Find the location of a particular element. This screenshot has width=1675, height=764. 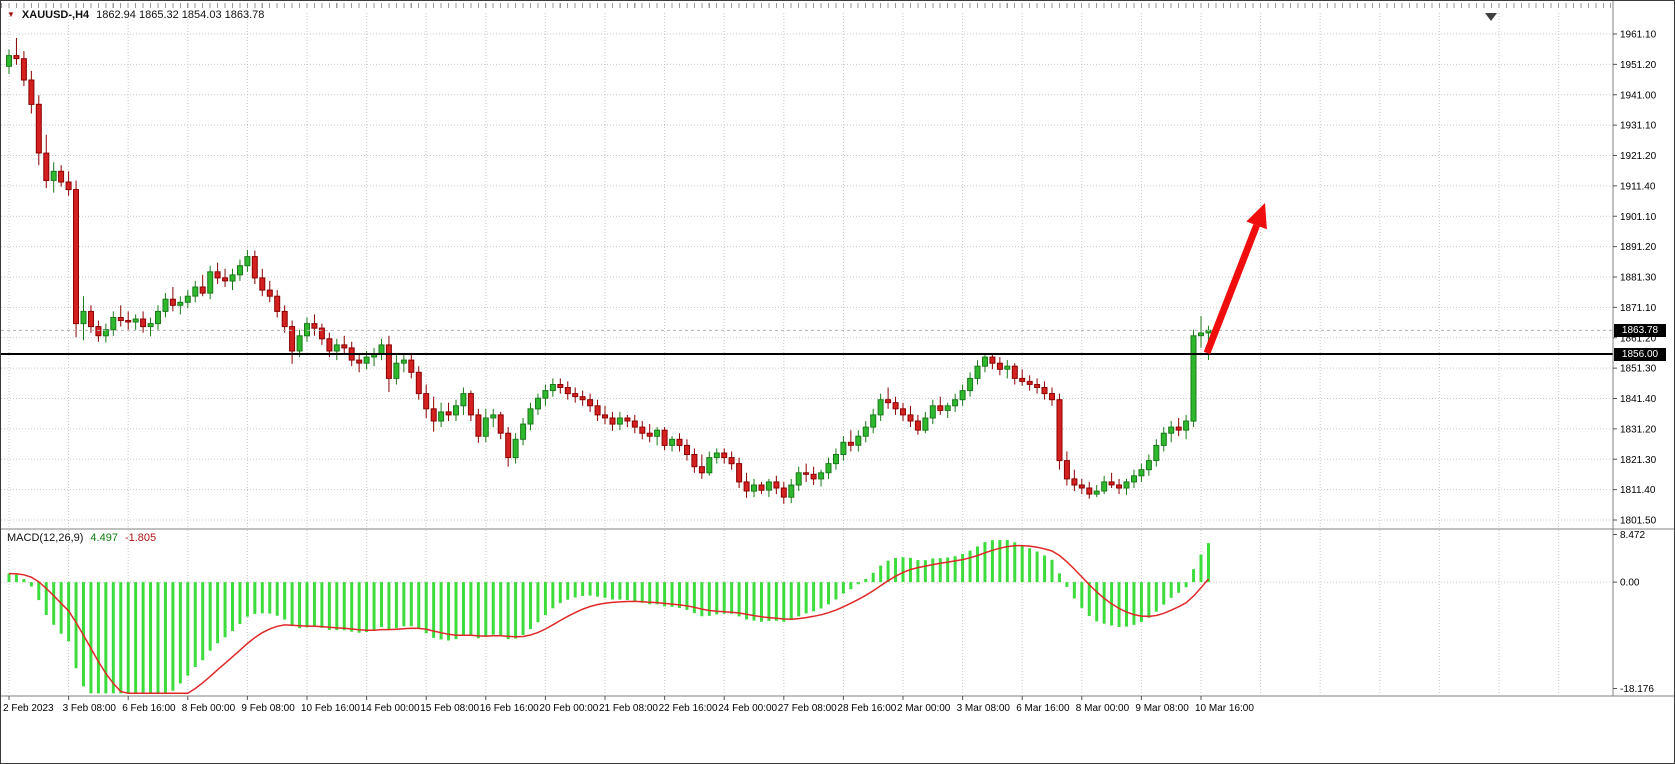

symbol-period-label: XAUUSD-,H4 is located at coordinates (55, 15).